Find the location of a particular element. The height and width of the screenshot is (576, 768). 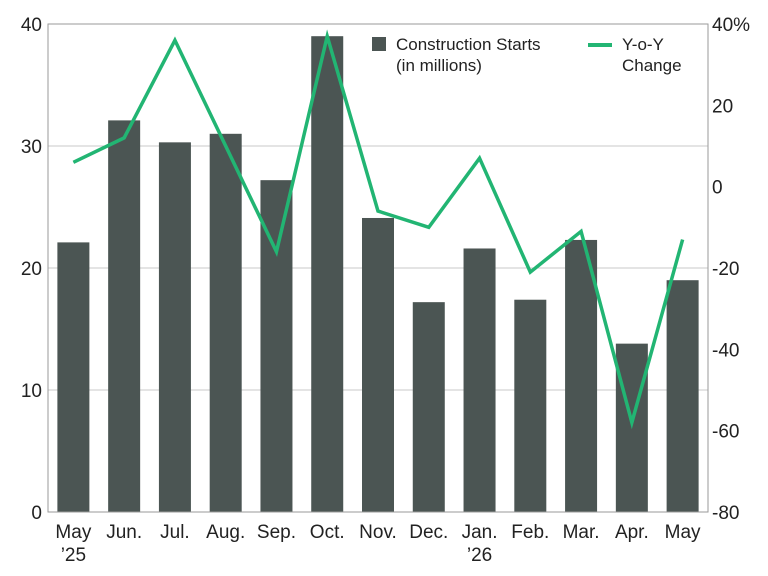

y-left-tick-label: 40 is located at coordinates (31, 25).